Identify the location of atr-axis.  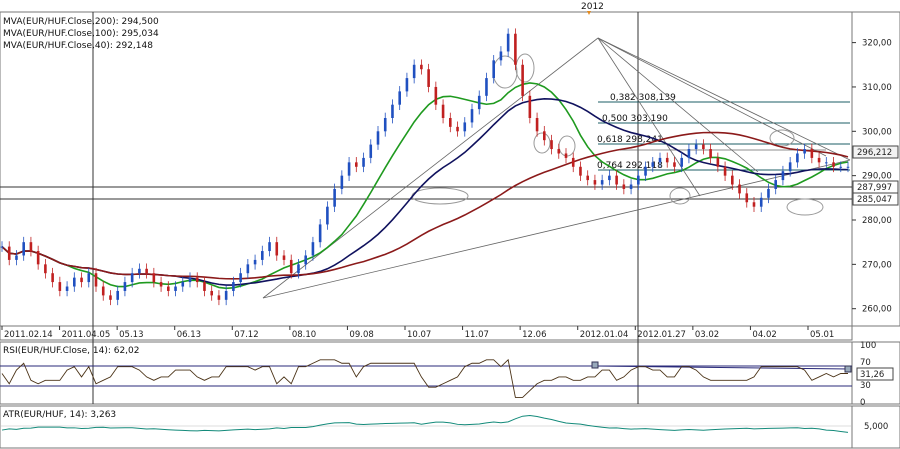
(875, 427).